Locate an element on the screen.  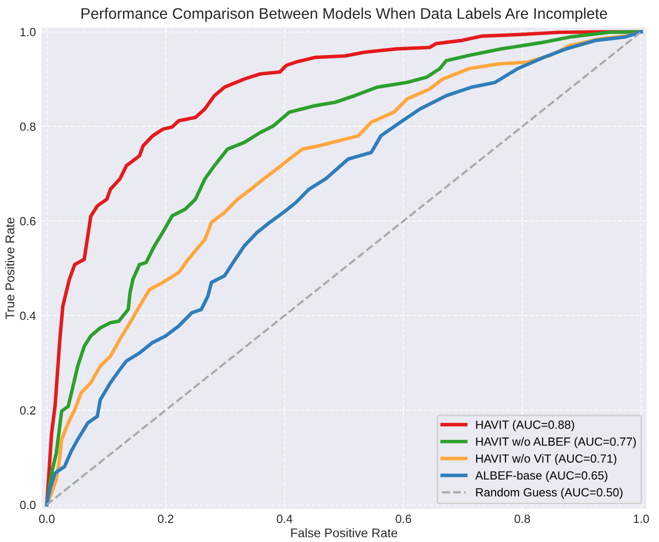
x-axis-title: False Positive Rate is located at coordinates (344, 533).